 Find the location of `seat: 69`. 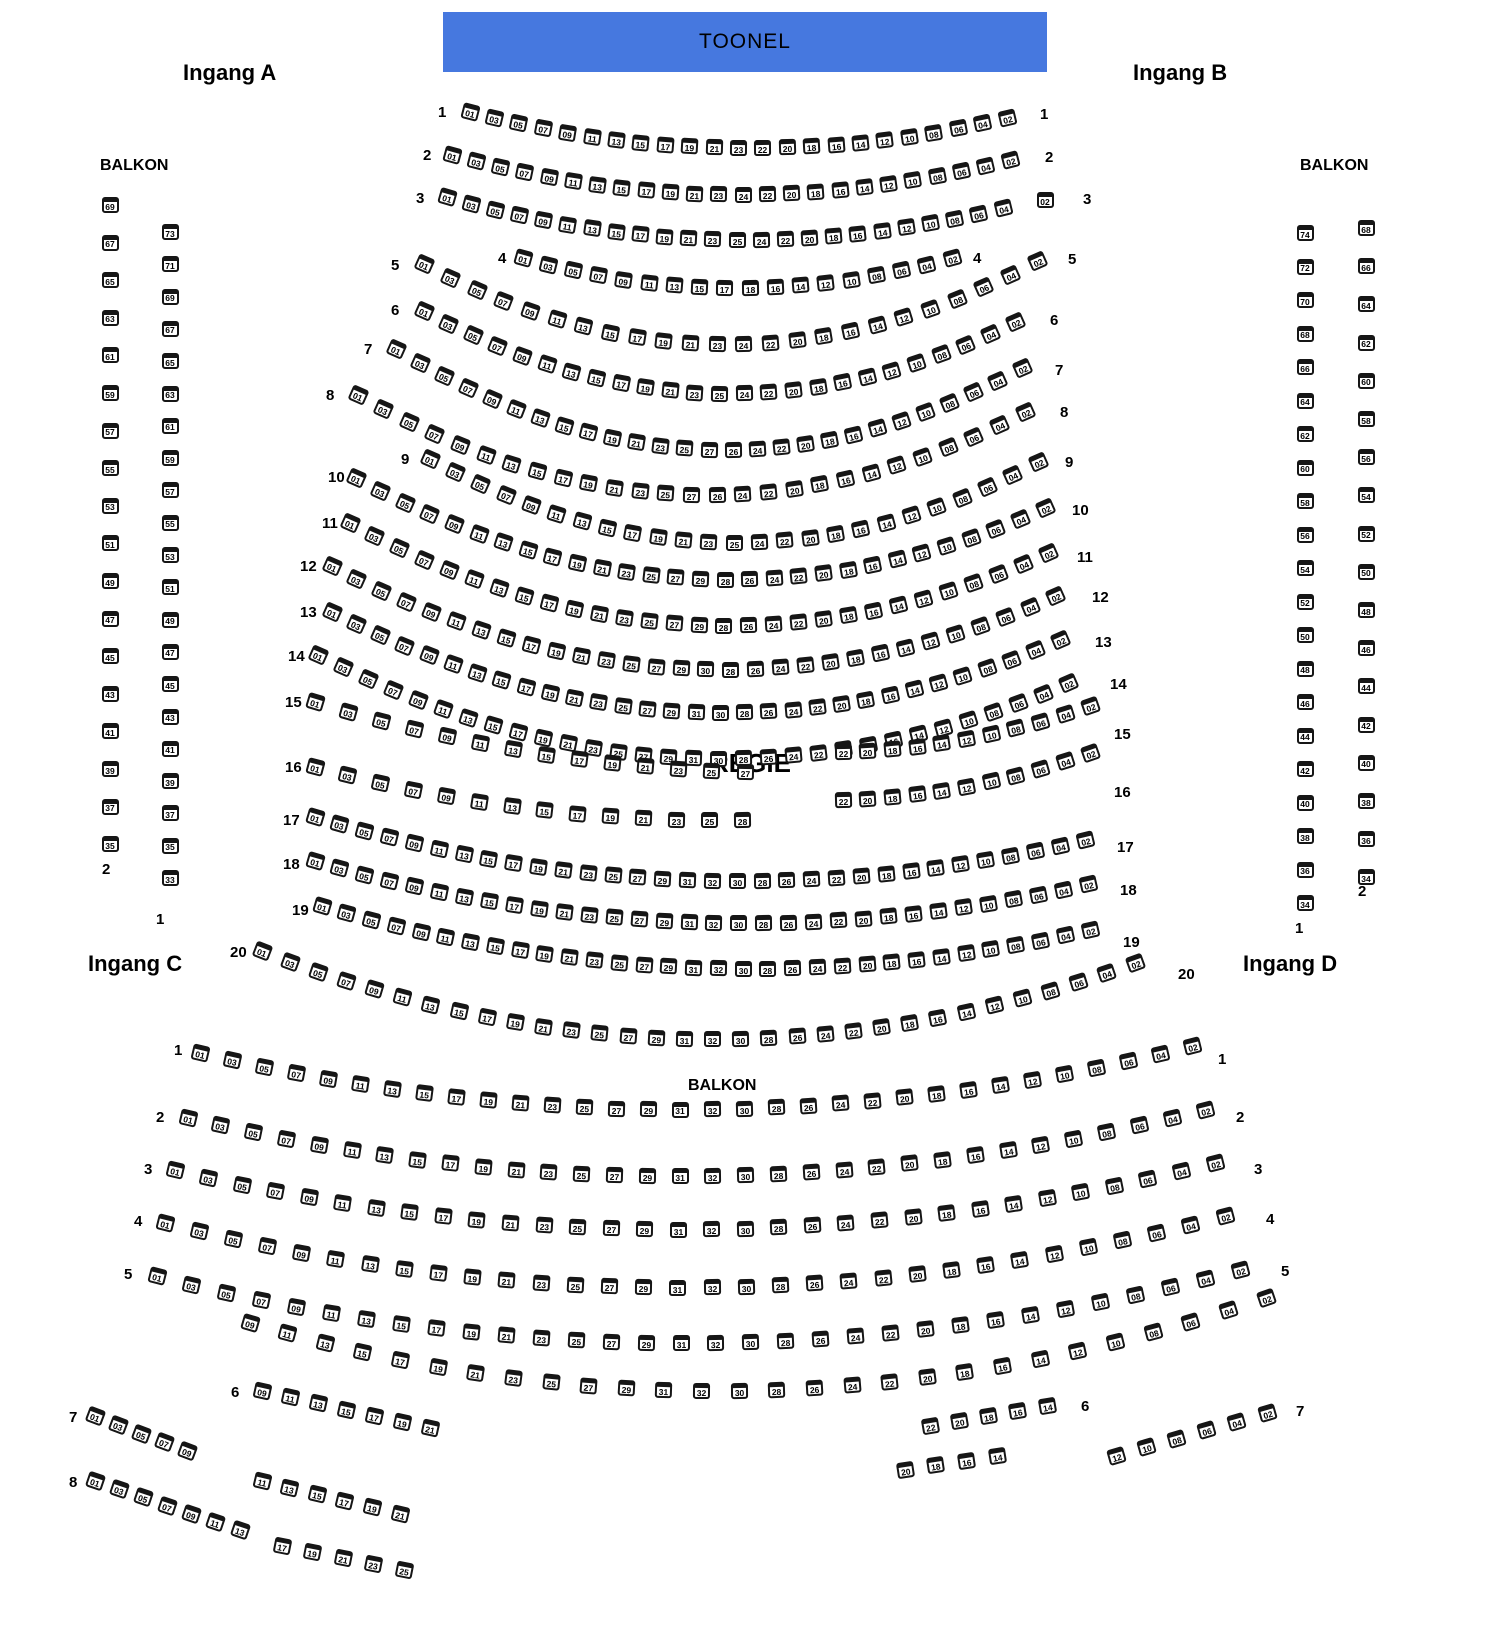

seat: 69 is located at coordinates (170, 296).